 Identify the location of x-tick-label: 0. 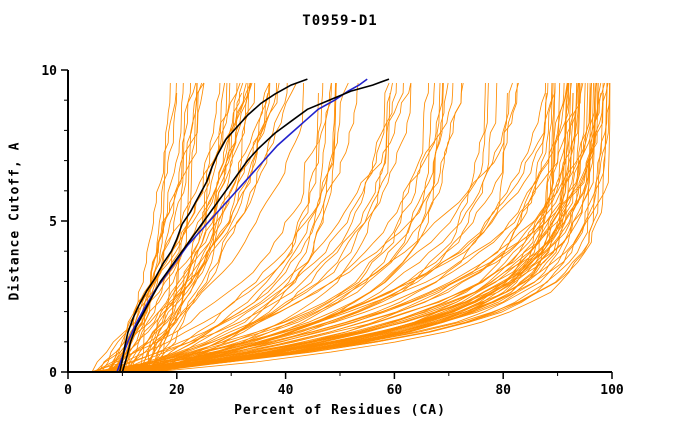
(68, 390).